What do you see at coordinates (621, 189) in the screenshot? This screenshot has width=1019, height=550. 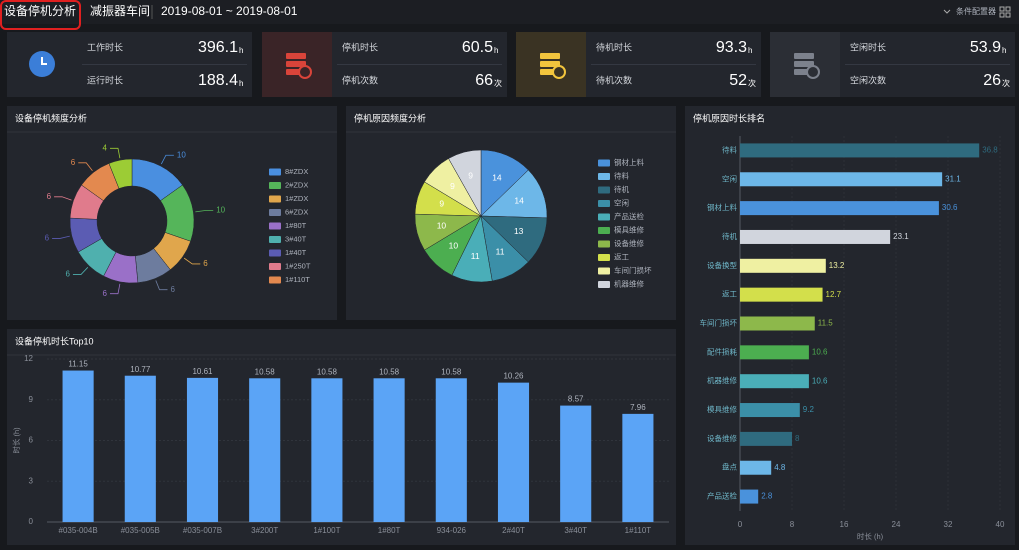 I see `legend-label: 待机` at bounding box center [621, 189].